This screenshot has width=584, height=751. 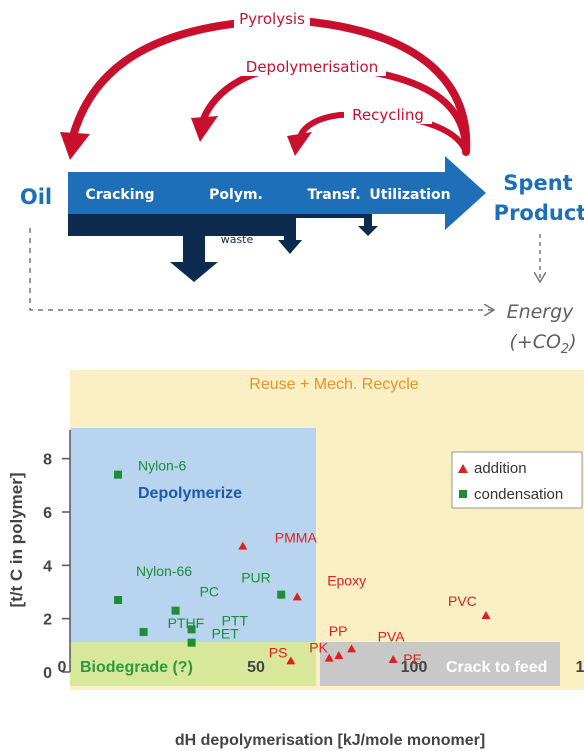 I want to click on recycling-label: Recycling, so click(x=388, y=115).